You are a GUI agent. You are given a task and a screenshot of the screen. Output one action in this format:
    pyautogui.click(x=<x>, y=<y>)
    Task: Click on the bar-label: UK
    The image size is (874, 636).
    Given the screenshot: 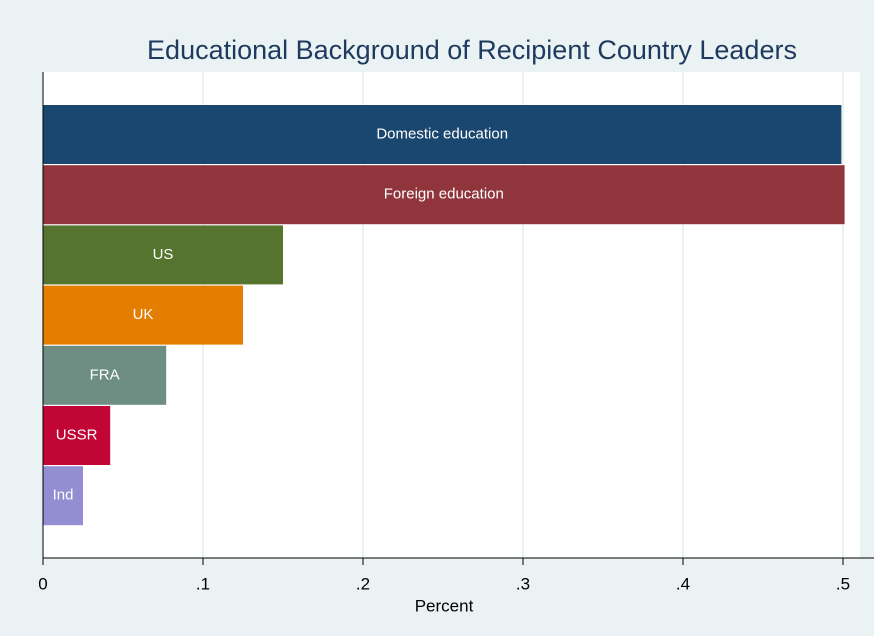 What is the action you would take?
    pyautogui.click(x=143, y=314)
    